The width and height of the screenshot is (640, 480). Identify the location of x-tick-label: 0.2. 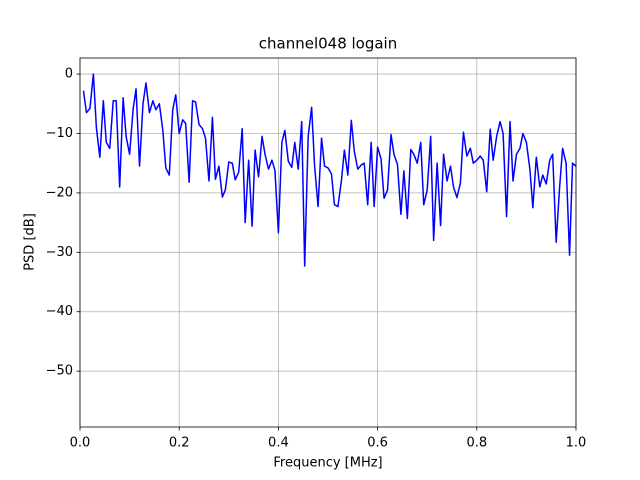
(179, 443).